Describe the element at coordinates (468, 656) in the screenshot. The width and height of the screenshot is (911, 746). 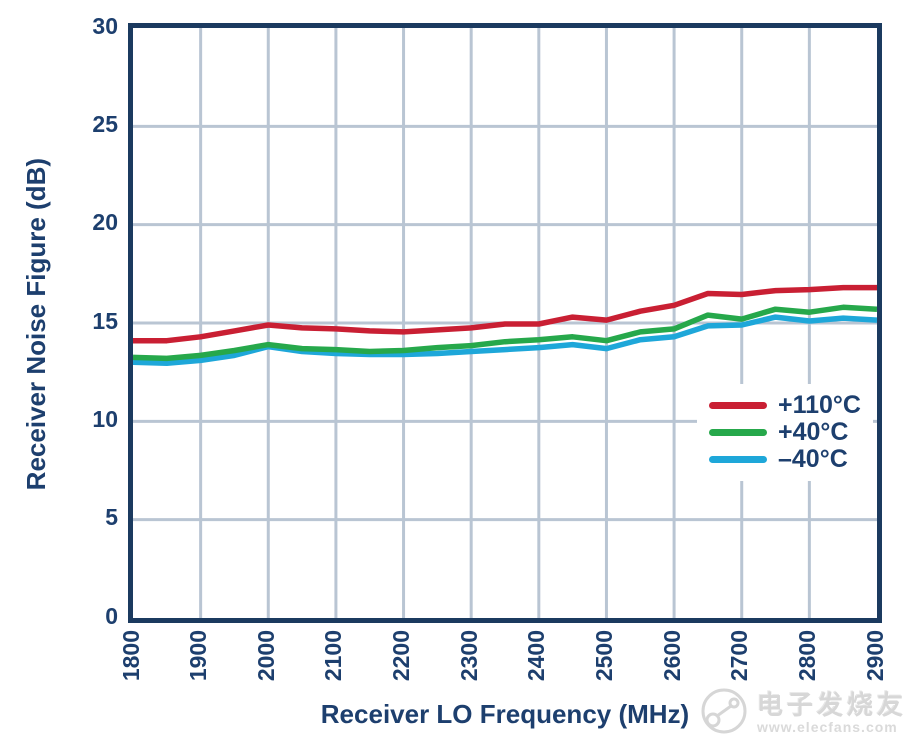
I see `x-tick-label: 2300` at that location.